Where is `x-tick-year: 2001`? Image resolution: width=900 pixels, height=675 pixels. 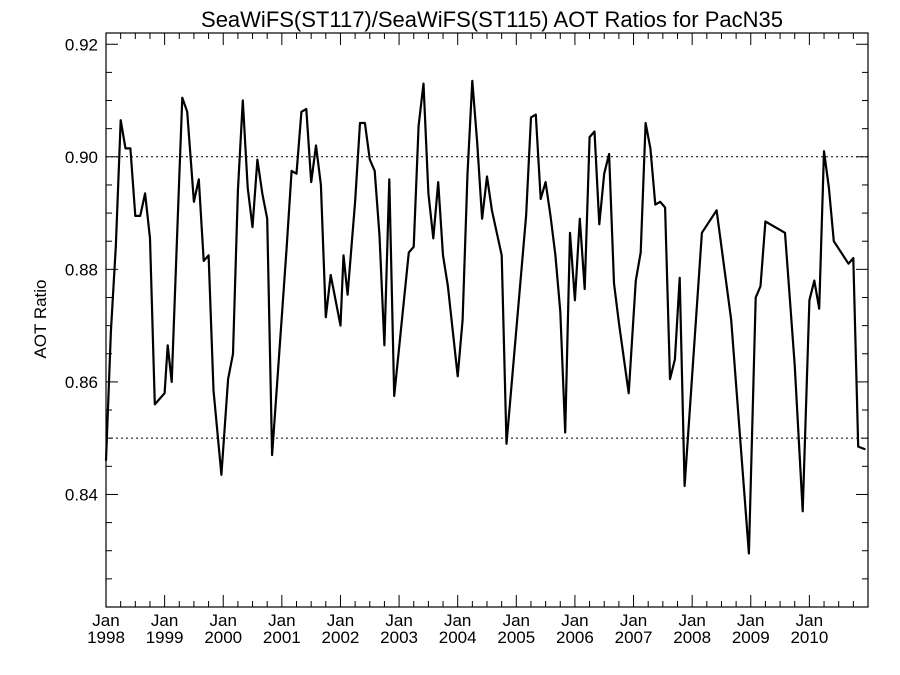 x-tick-year: 2001 is located at coordinates (282, 637).